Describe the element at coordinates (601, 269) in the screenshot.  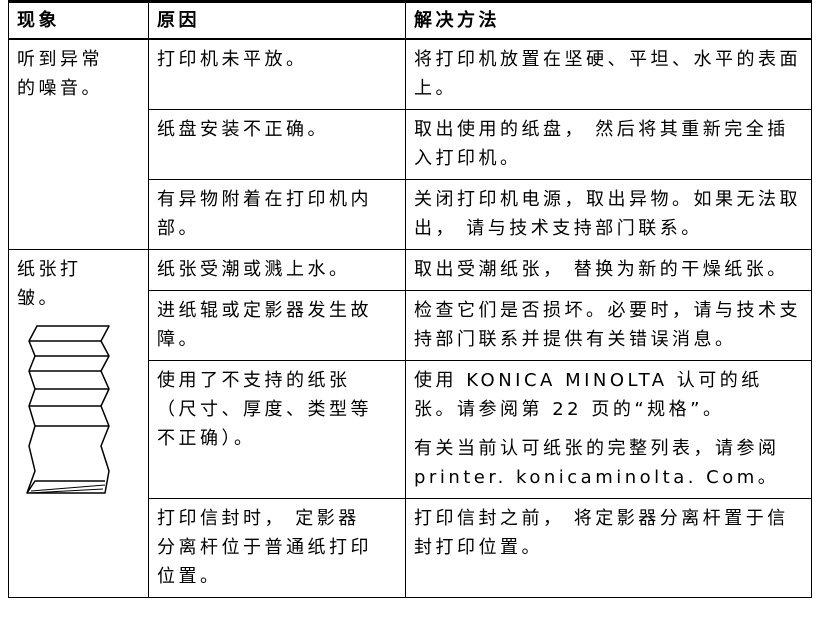
I see `solution-text: 取出受潮纸张， 替换为新的干燥纸张。` at that location.